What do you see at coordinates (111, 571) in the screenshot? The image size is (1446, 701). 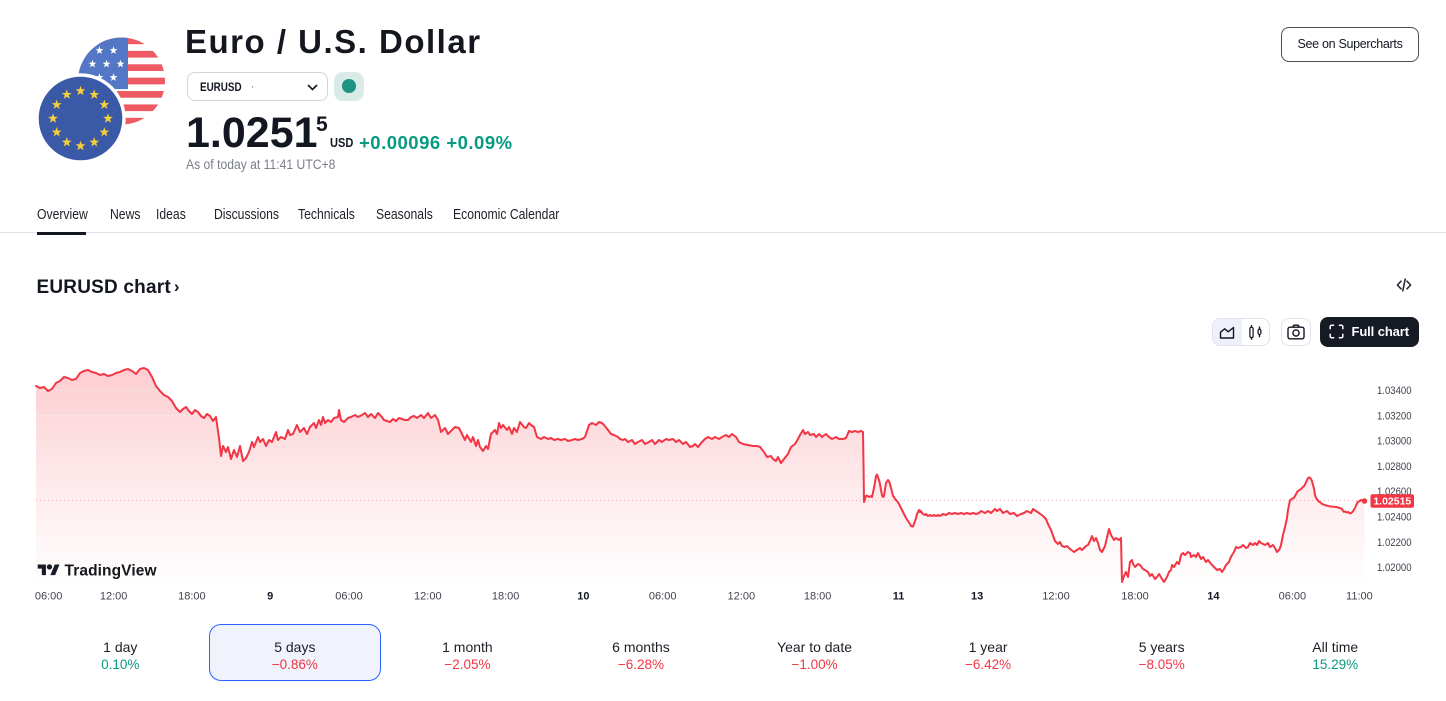 I see `svg-text: TradingView` at bounding box center [111, 571].